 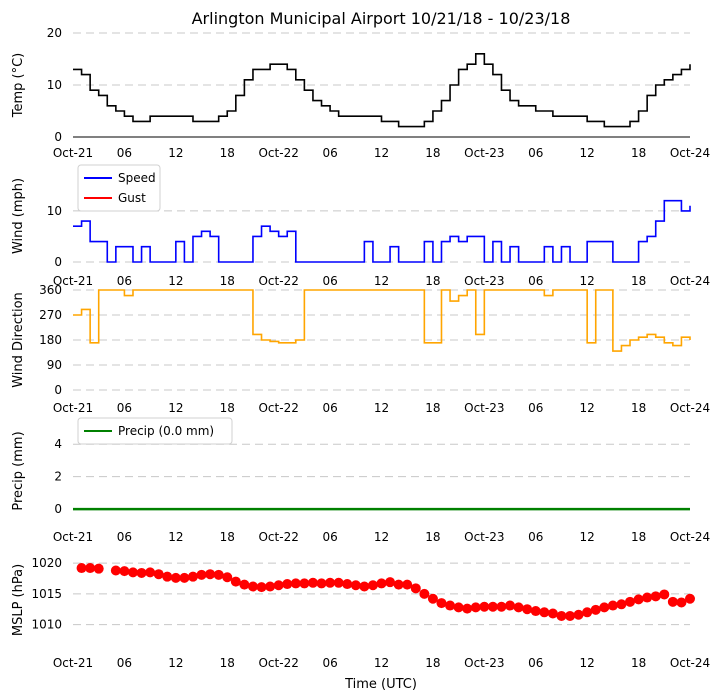 I want to click on y-axis-label: Temp (°C), so click(x=18, y=86).